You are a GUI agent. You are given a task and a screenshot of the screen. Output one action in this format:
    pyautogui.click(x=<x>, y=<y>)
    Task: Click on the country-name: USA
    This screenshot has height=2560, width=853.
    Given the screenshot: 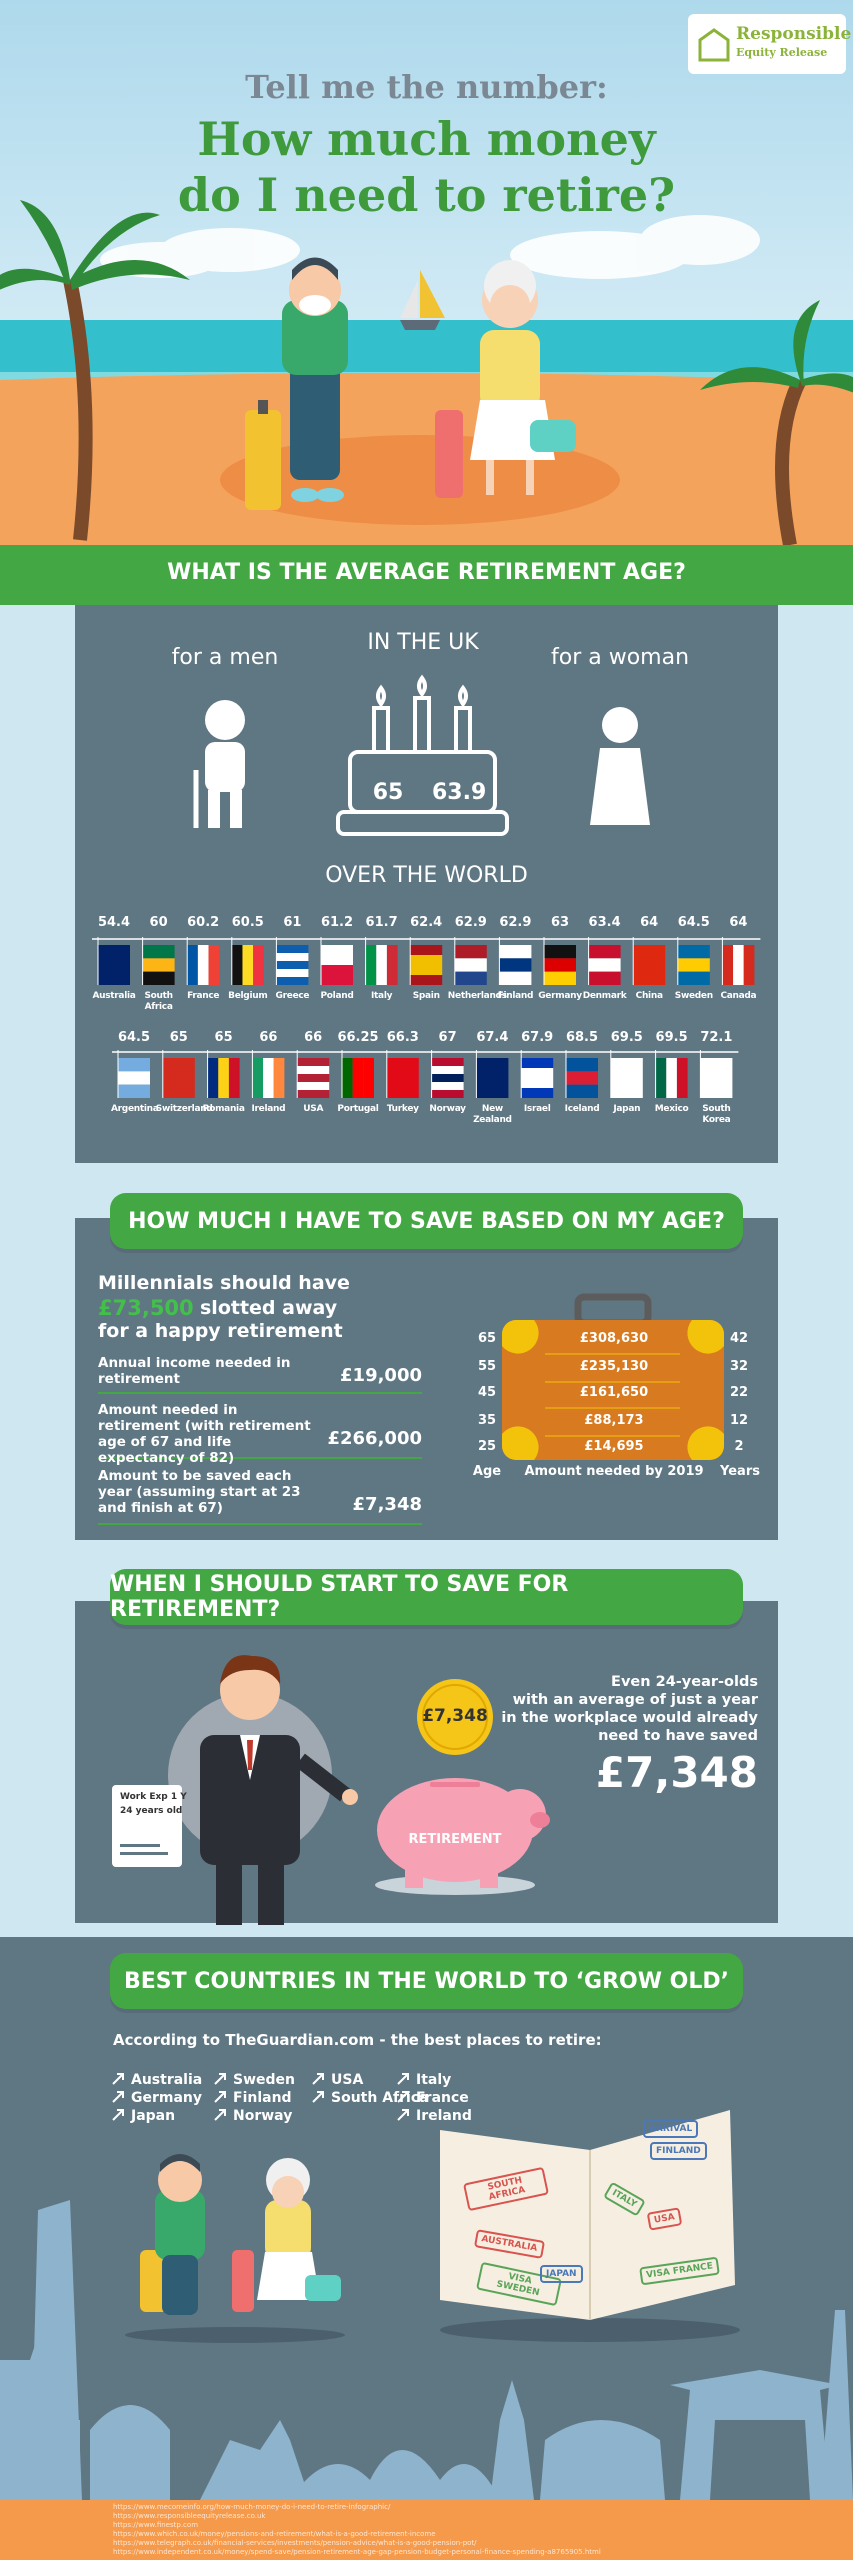 What is the action you would take?
    pyautogui.click(x=313, y=1109)
    